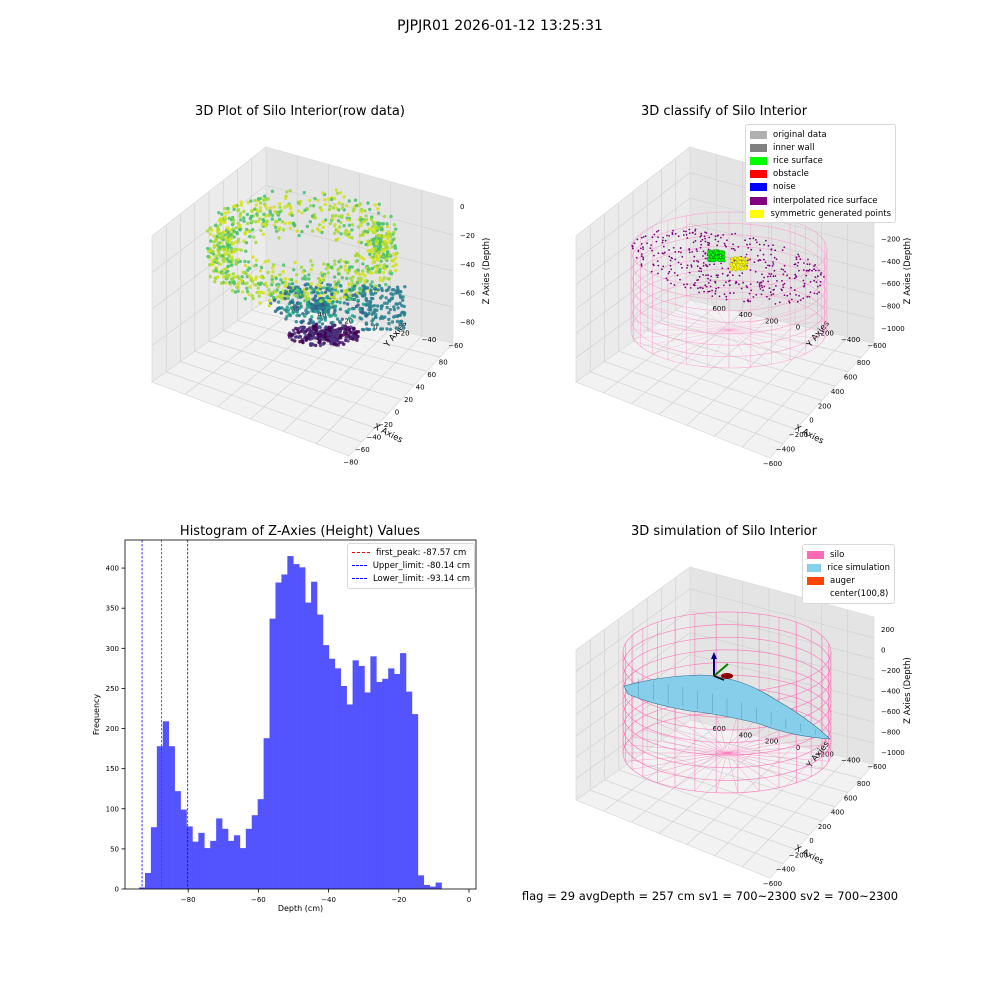 Image resolution: width=1000 pixels, height=1000 pixels. I want to click on legend-swatch, so click(815, 594).